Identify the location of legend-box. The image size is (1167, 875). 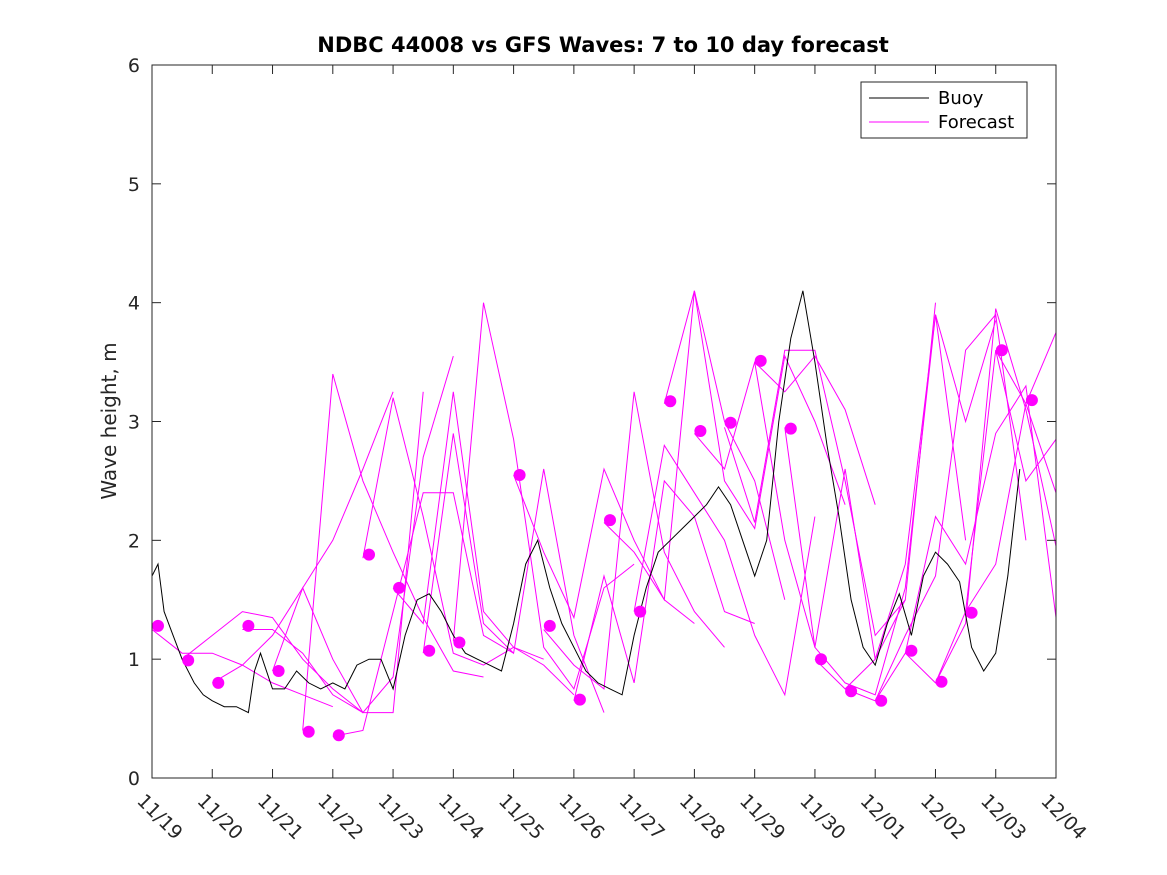
(944, 110).